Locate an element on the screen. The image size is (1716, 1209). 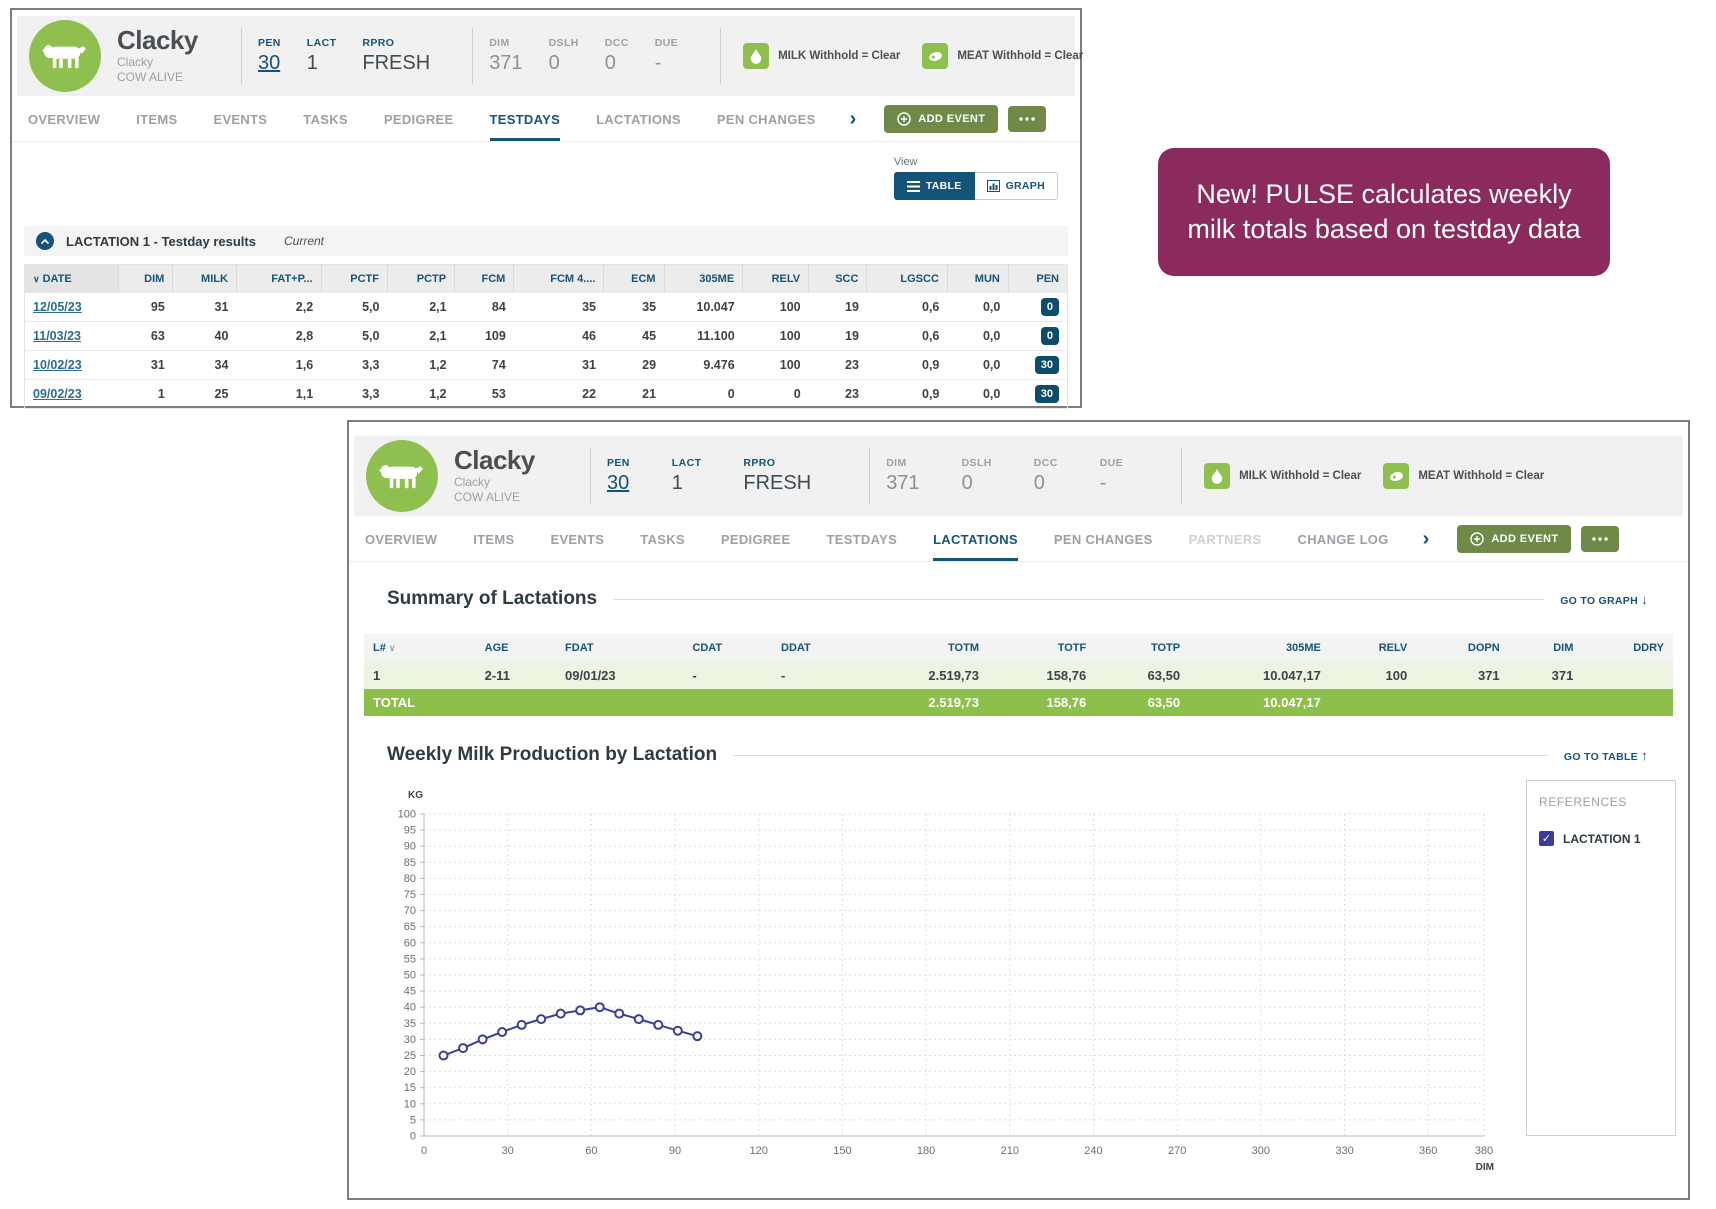
svg-text: 240 is located at coordinates (1093, 1151).